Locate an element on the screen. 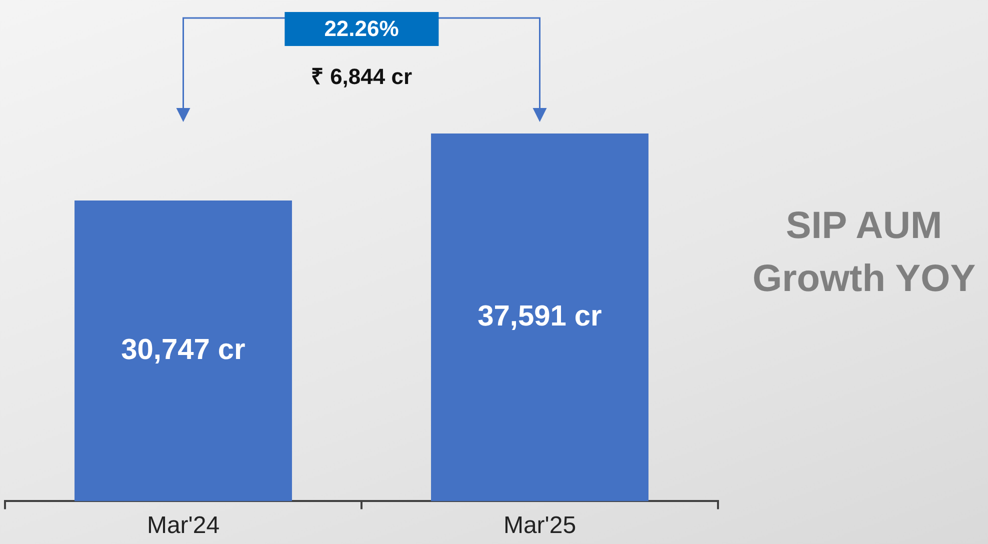 The image size is (988, 544). data-label: 30,747 cr is located at coordinates (183, 350).